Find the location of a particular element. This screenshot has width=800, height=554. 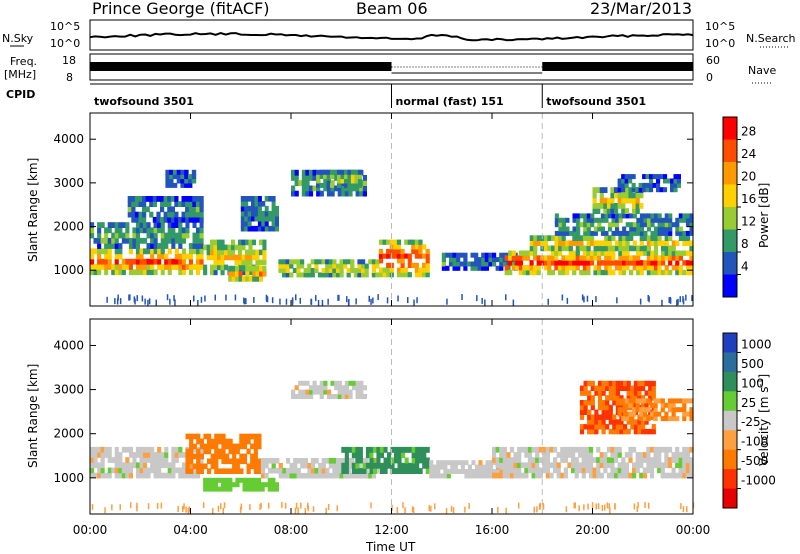

velocity-colorbar-label: Velocity[m s-1] is located at coordinates (763, 420).